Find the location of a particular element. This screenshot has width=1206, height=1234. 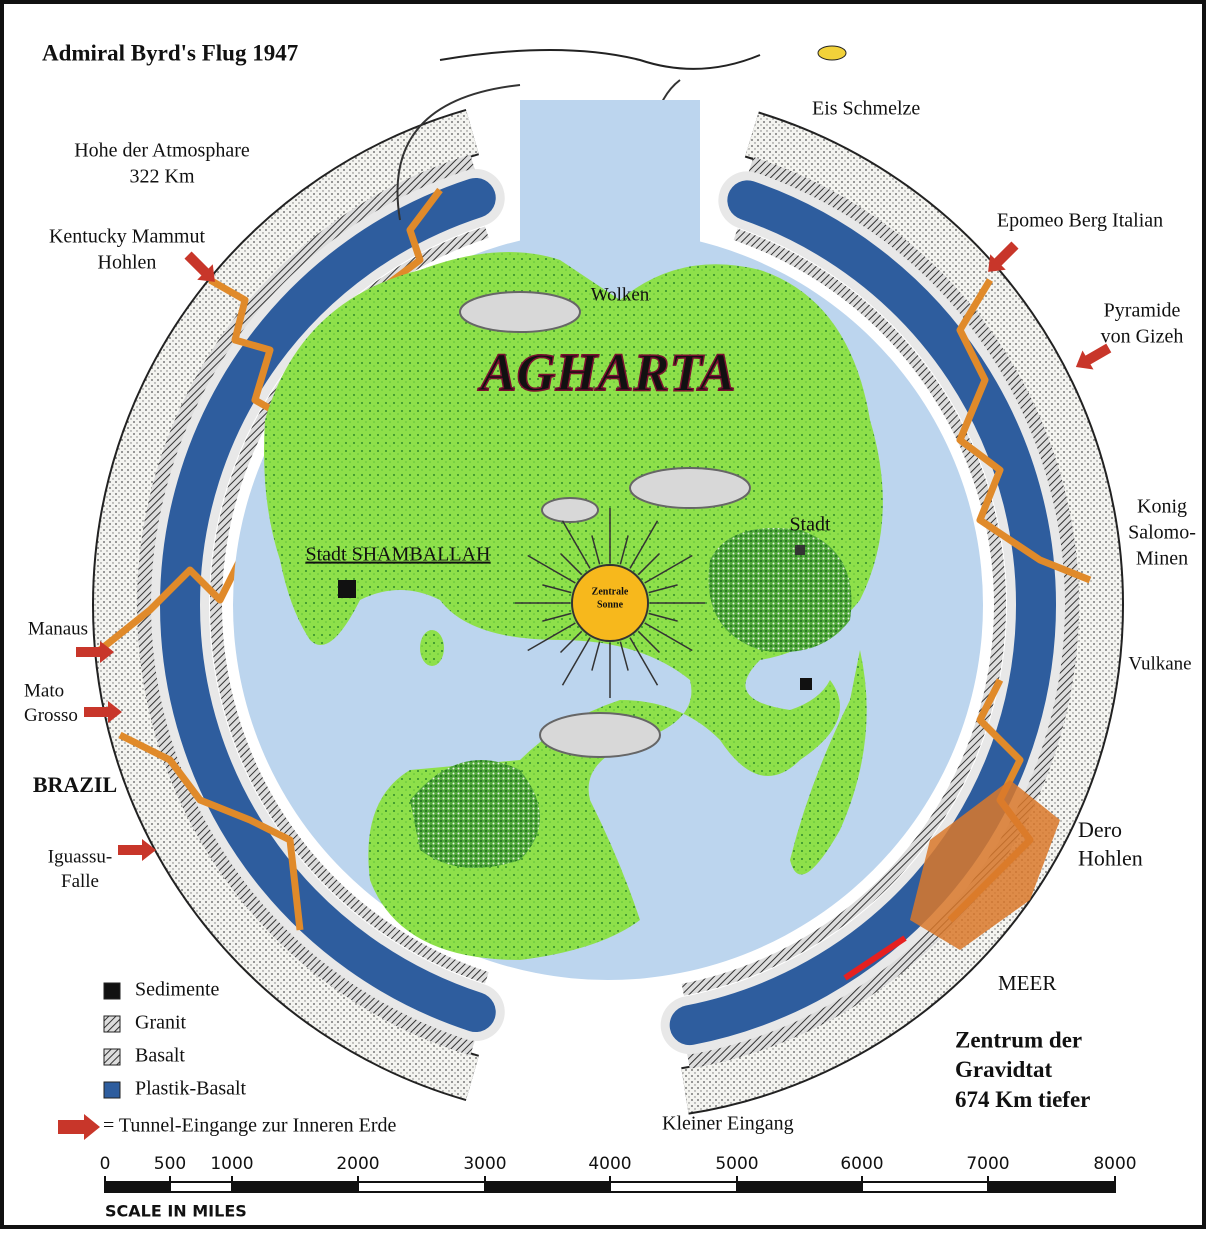

legend-label: Plastik-Basalt is located at coordinates (191, 1089).